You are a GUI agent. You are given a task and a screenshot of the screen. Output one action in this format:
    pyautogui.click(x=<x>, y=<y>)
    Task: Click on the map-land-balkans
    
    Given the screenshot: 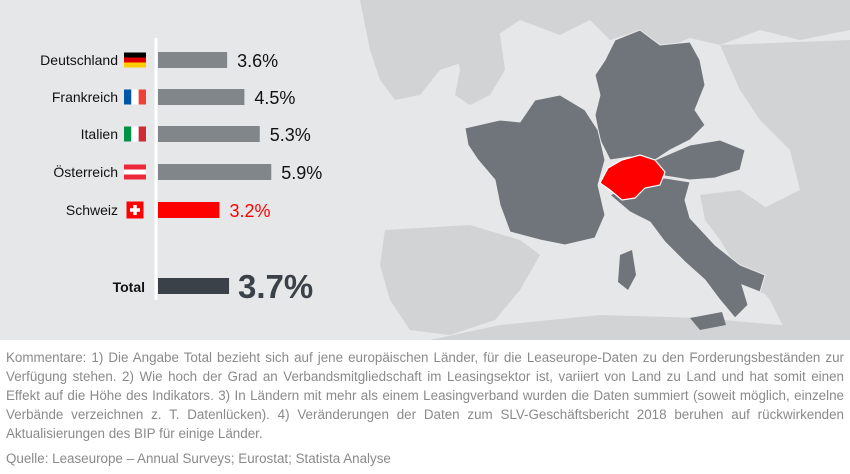 What is the action you would take?
    pyautogui.click(x=750, y=245)
    